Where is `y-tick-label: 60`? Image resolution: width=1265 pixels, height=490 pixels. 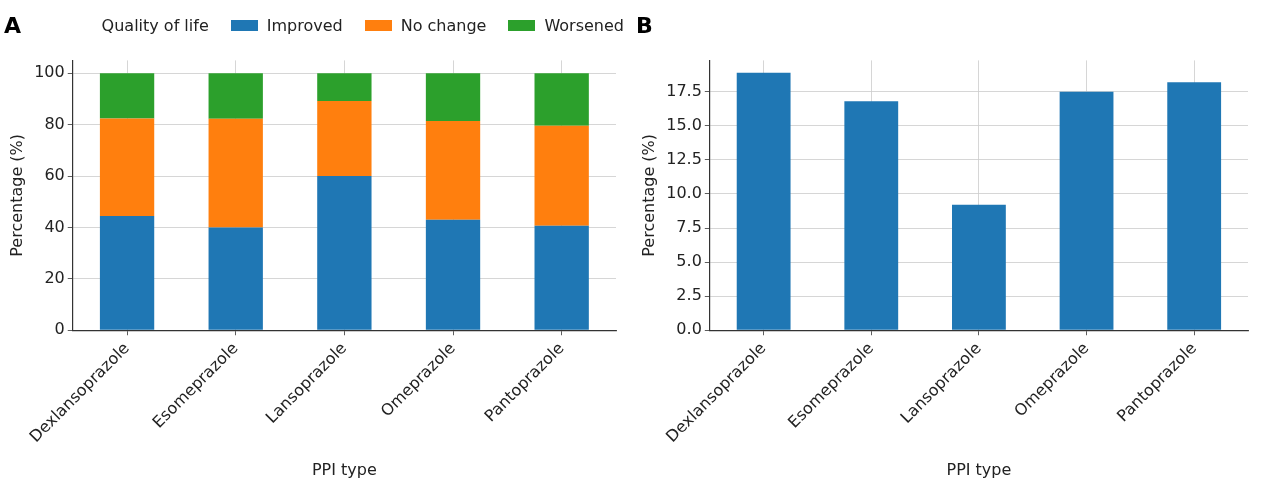
y-tick-label: 60 is located at coordinates (54, 175).